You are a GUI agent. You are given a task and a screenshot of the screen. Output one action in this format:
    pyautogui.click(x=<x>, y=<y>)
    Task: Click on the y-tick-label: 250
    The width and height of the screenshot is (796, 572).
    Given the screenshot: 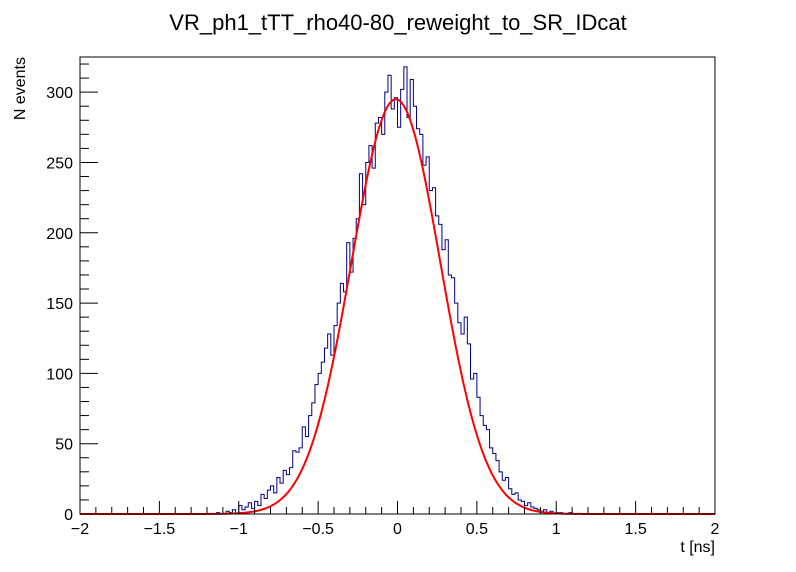 What is the action you would take?
    pyautogui.click(x=59, y=163)
    